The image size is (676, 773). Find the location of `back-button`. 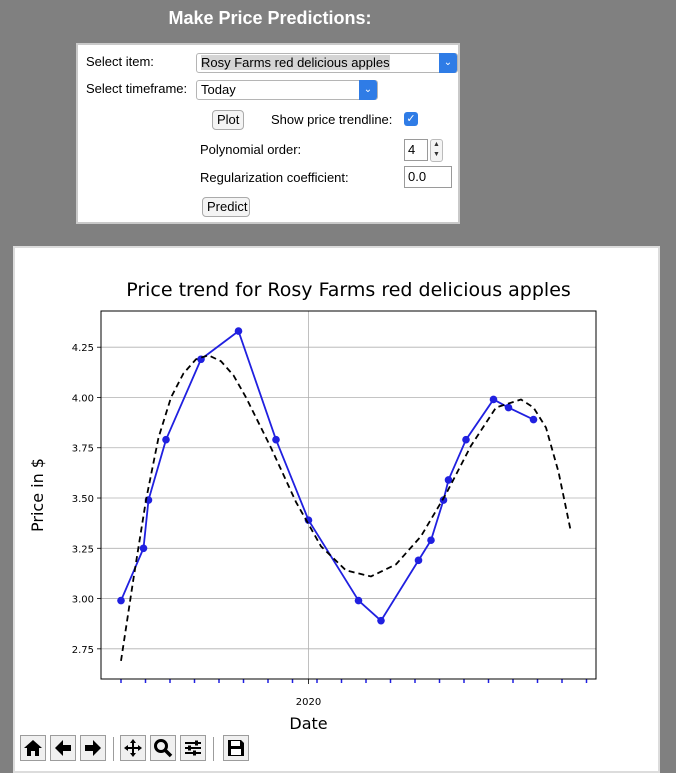

back-button is located at coordinates (63, 748).